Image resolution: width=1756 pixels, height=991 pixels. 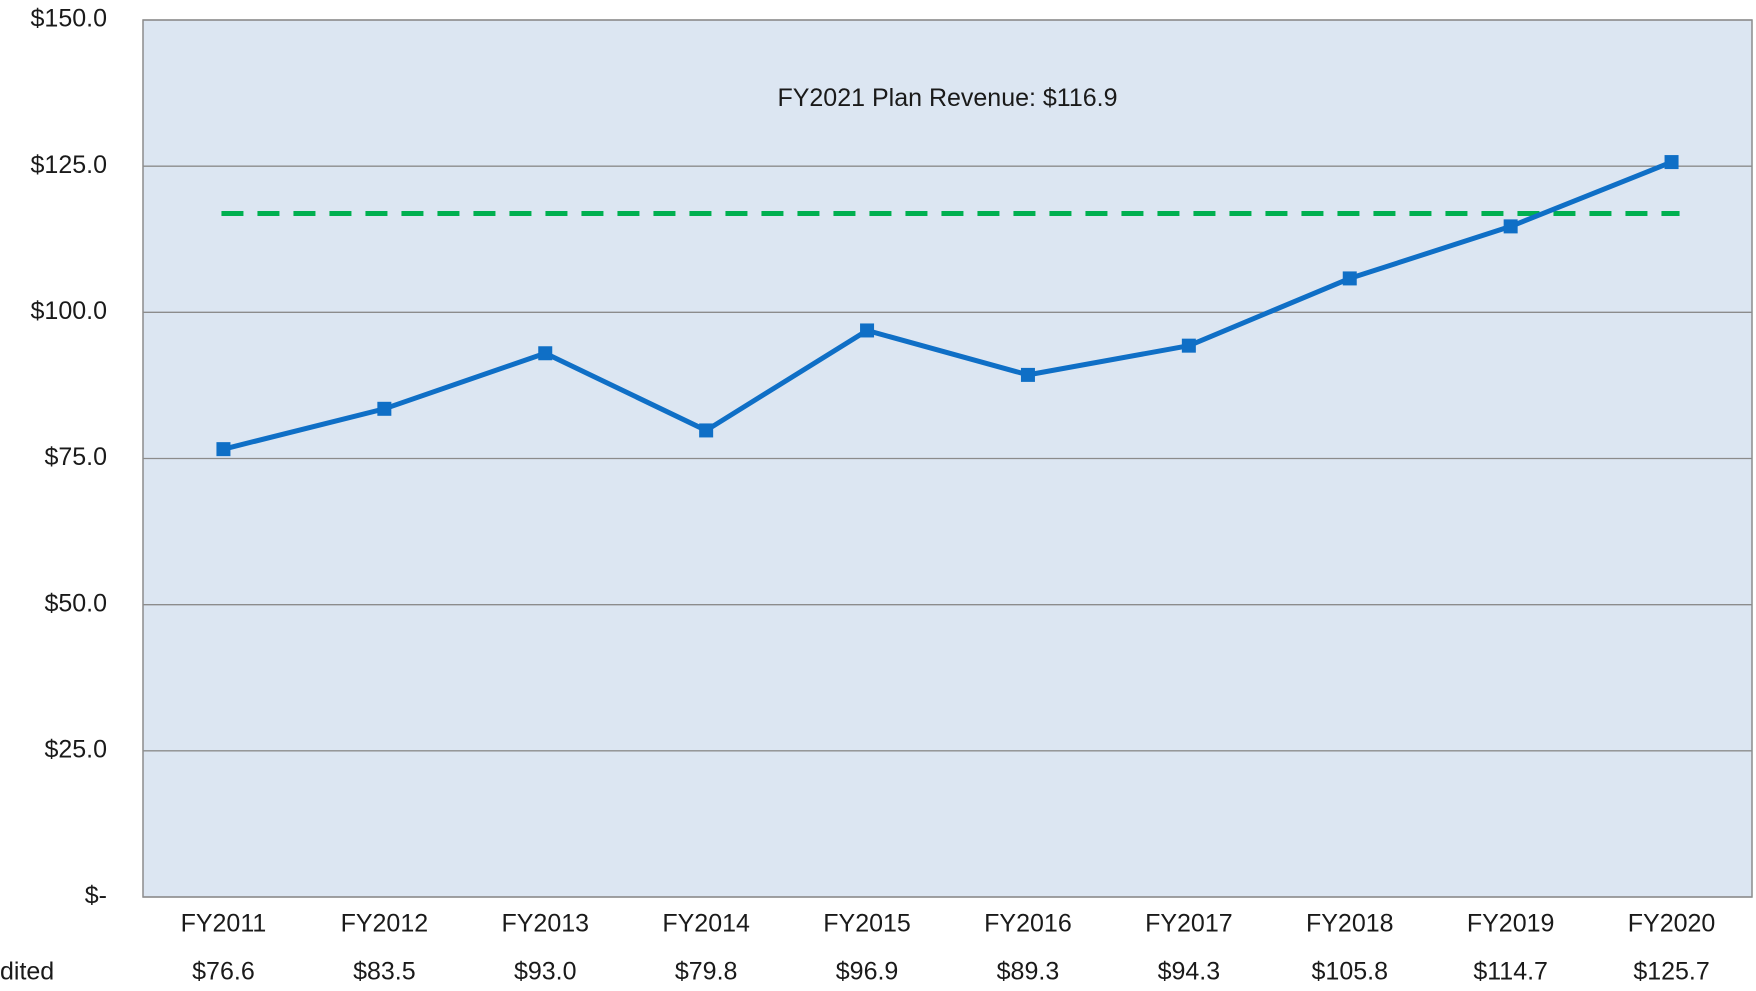 I want to click on data-label: $79.8, so click(x=706, y=972).